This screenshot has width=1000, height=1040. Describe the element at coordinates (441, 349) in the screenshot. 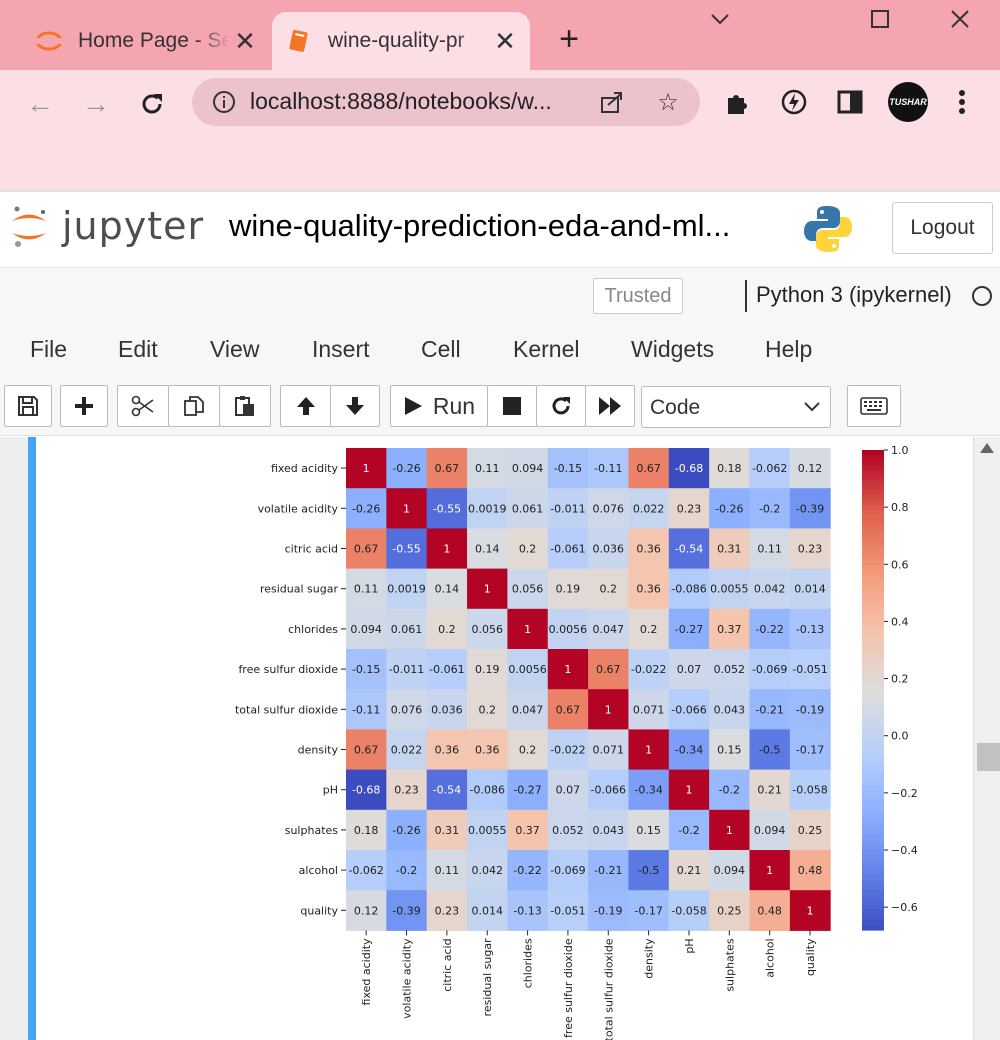

I see `menu-cell: Cell` at that location.